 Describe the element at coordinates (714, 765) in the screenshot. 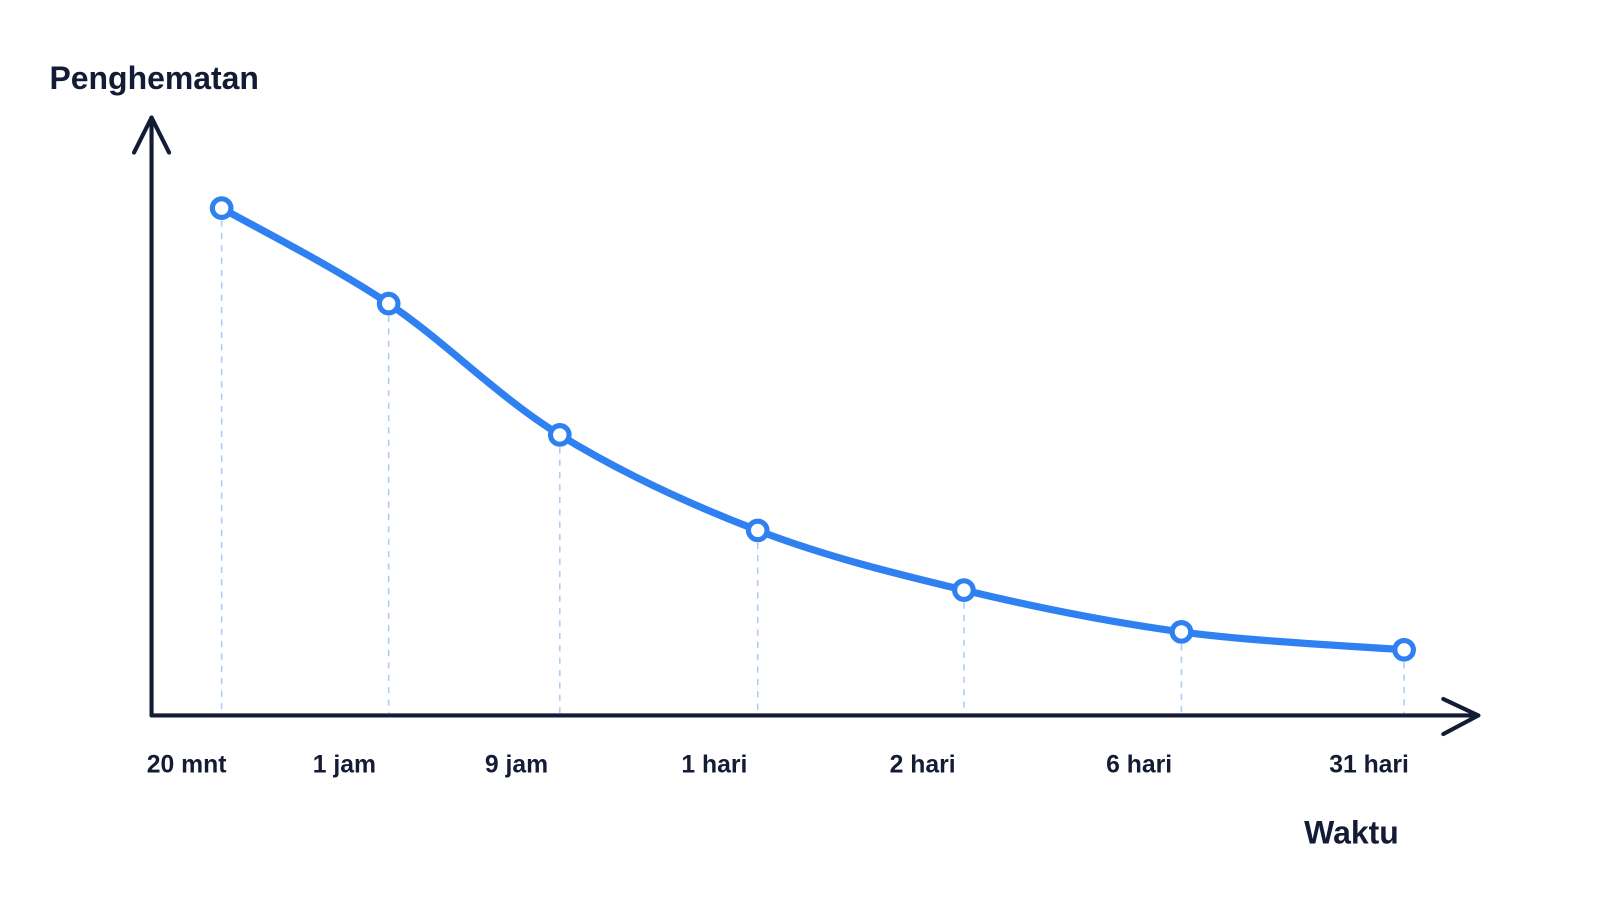

I see `x-tick-label: 1 hari` at that location.